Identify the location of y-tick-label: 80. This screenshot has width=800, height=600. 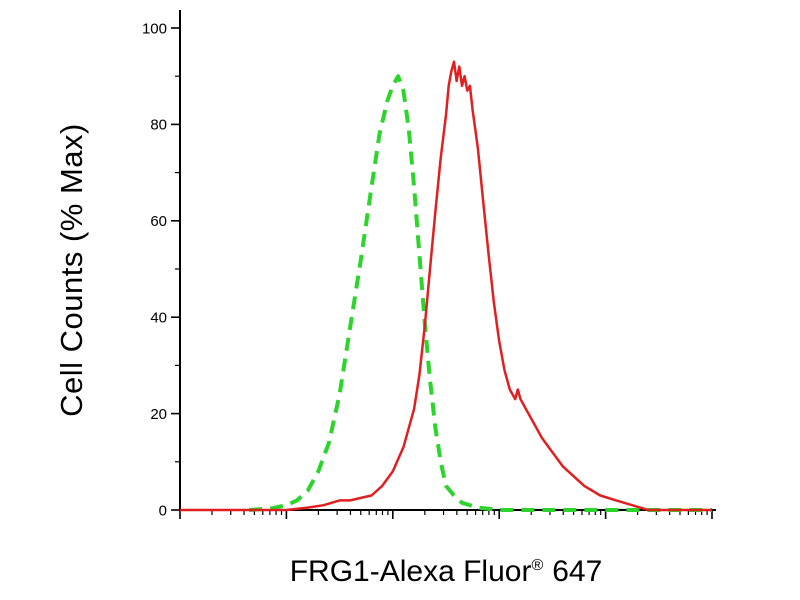
(158, 125).